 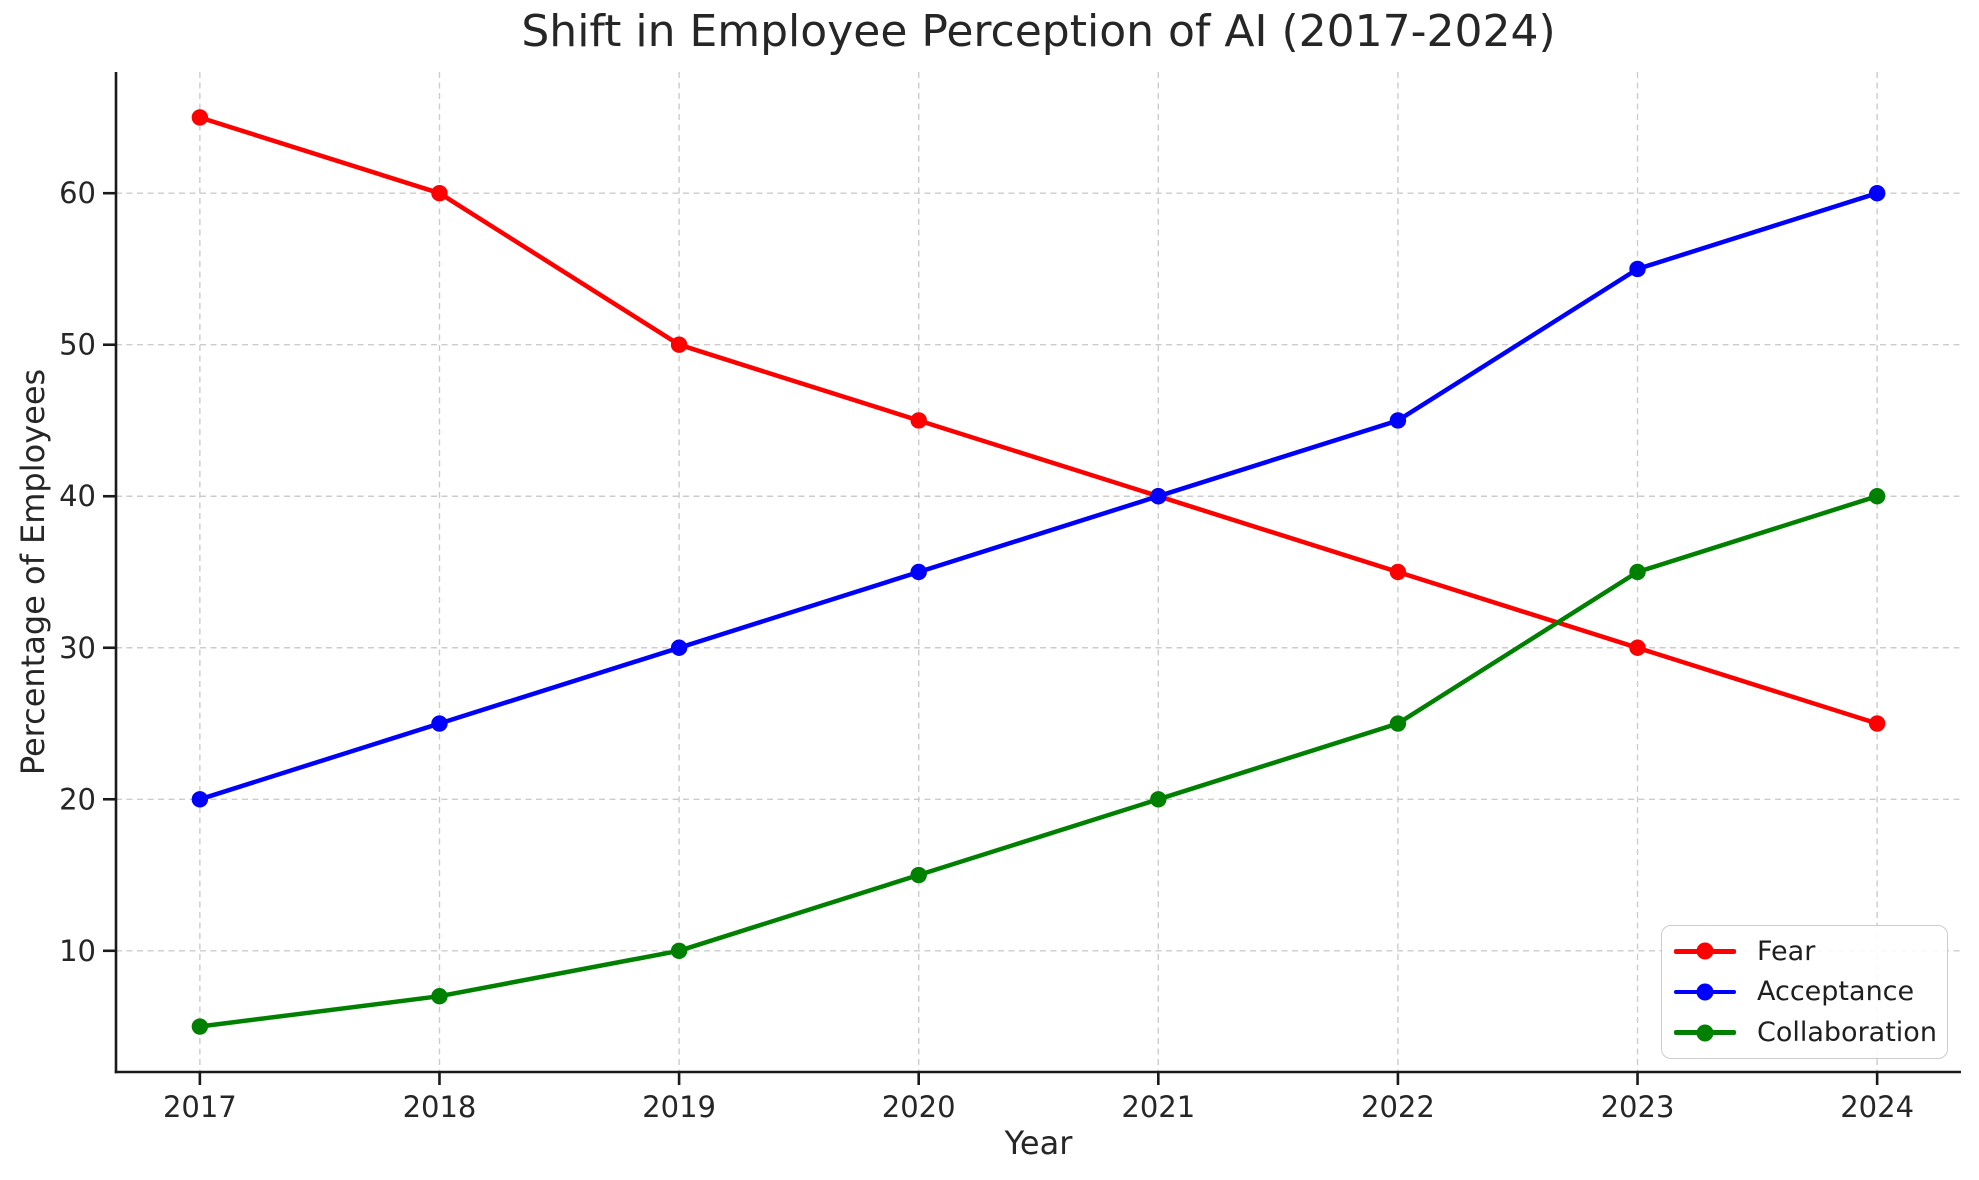 I want to click on legend-swatch-acceptance, so click(x=1705, y=992).